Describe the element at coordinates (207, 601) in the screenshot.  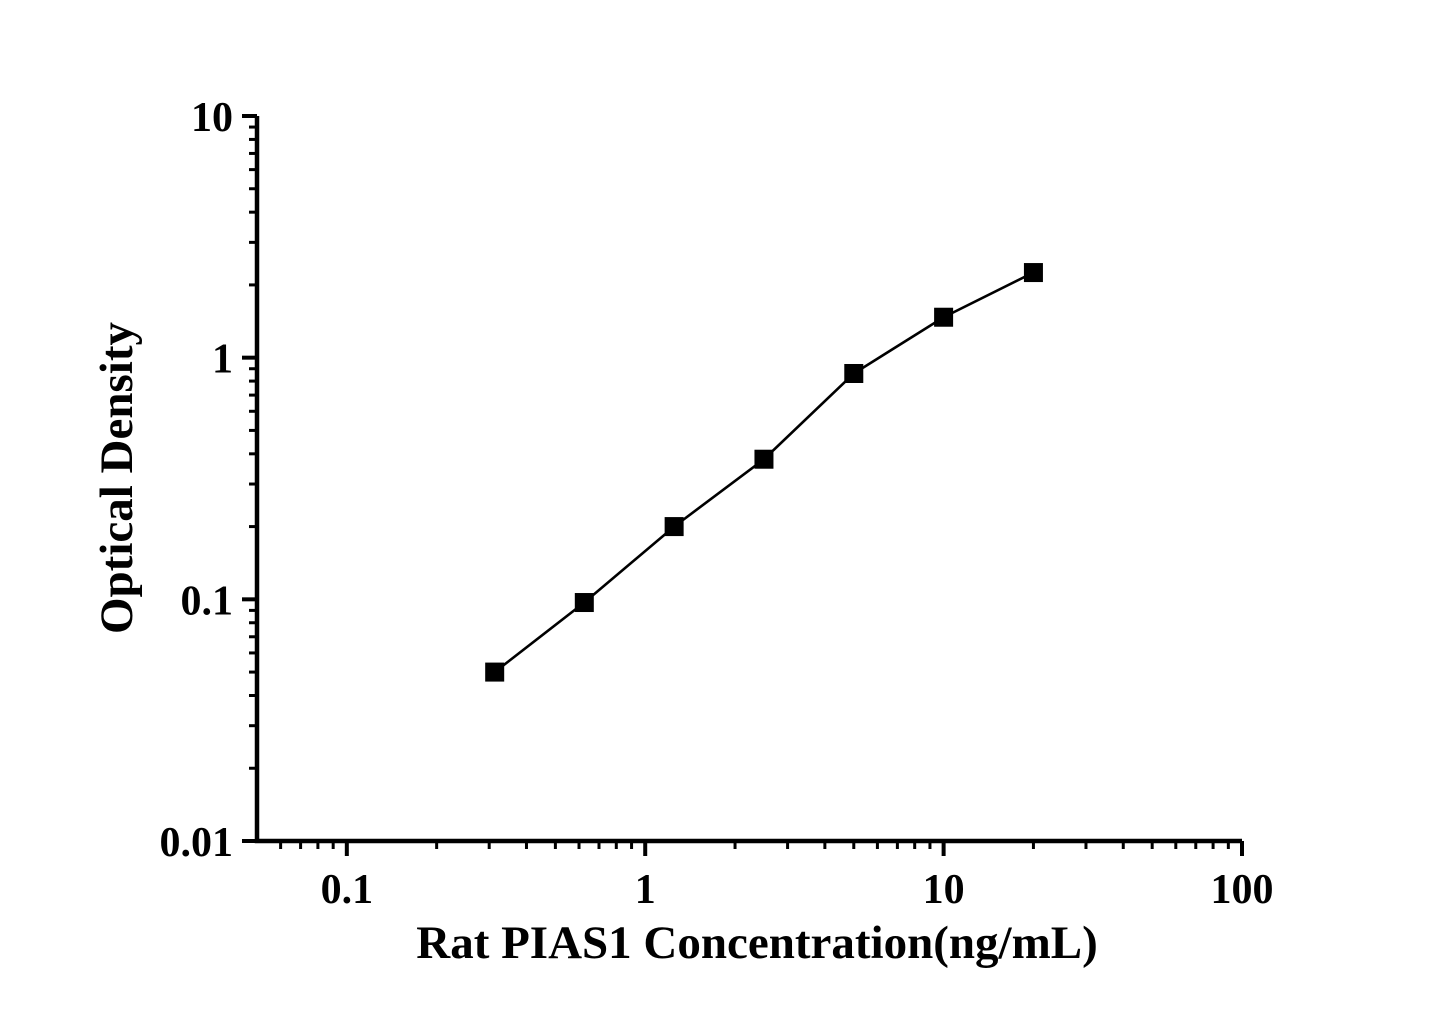
I see `y-tick-label: 0.1` at that location.